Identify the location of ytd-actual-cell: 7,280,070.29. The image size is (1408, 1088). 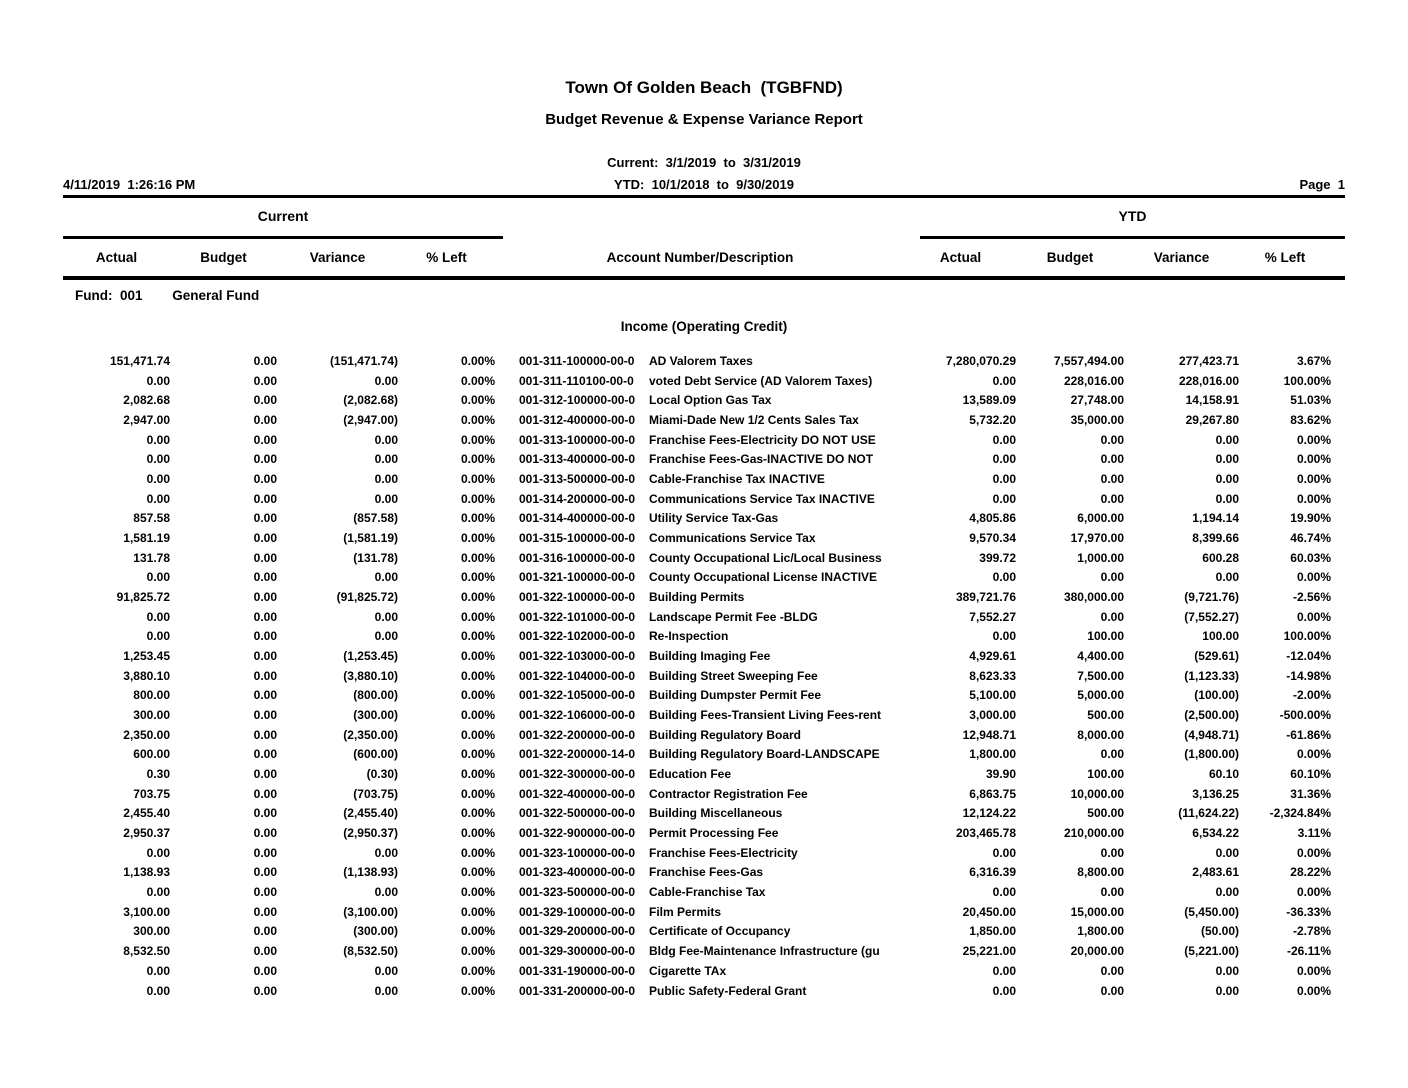
(980, 361).